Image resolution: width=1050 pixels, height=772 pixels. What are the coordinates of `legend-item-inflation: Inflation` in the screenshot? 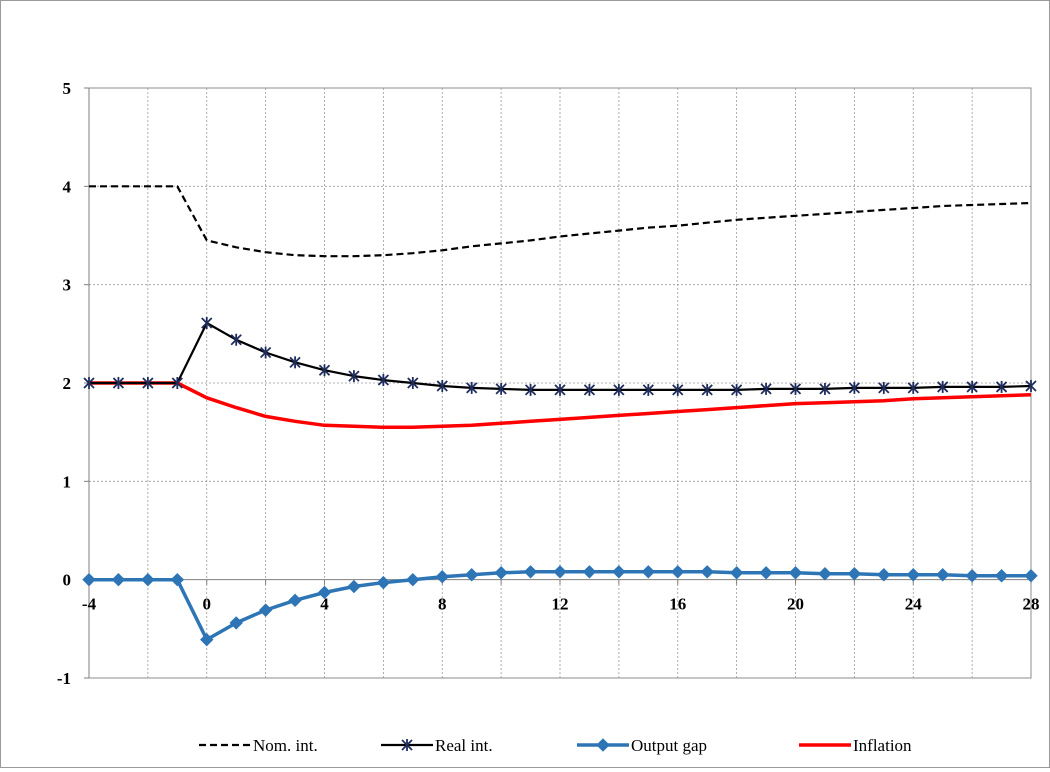 It's located at (855, 745).